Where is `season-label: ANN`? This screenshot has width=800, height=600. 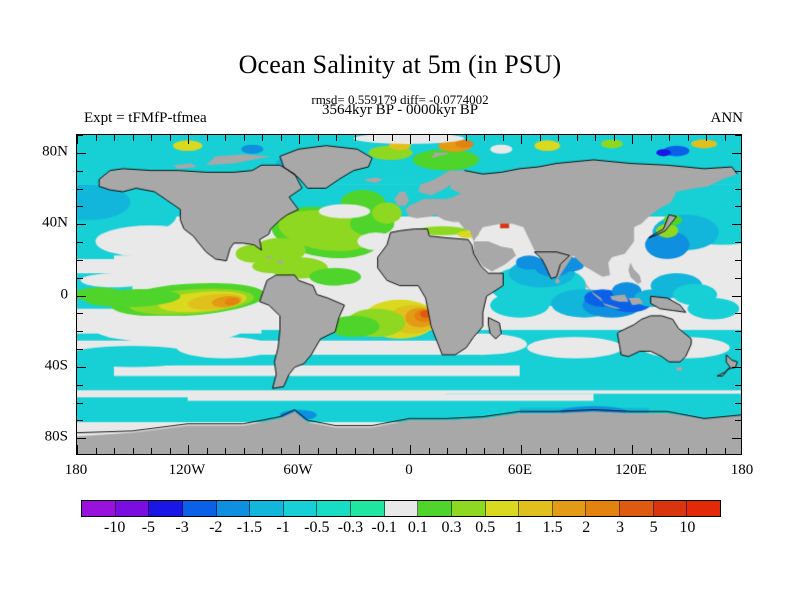 season-label: ANN is located at coordinates (727, 118).